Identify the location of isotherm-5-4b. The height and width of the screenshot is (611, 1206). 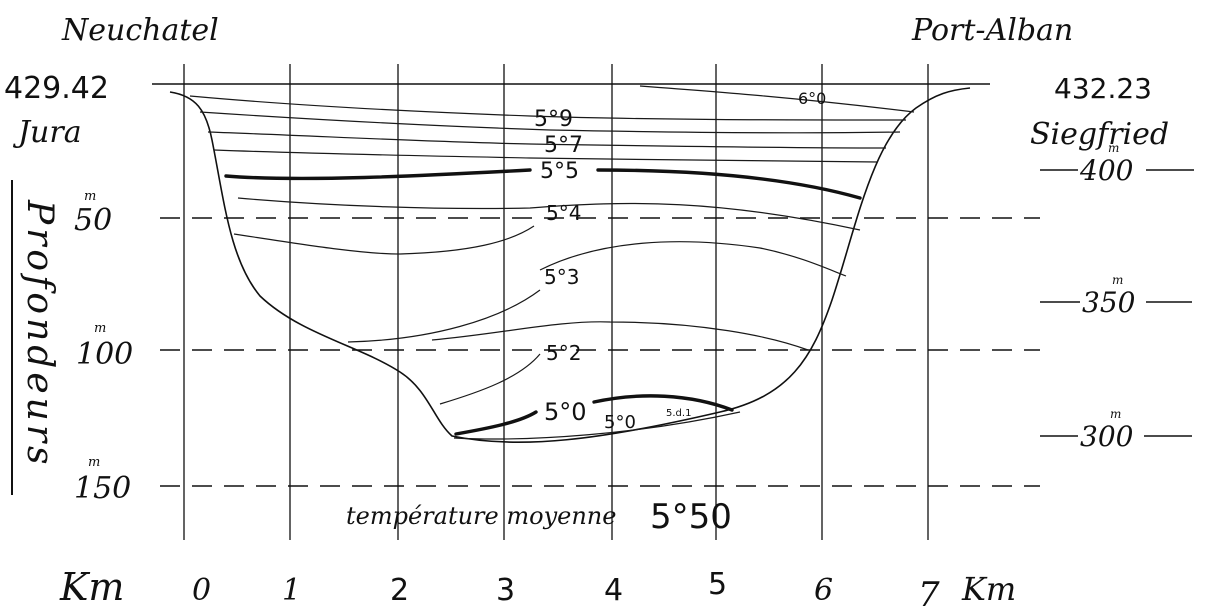
(384, 240).